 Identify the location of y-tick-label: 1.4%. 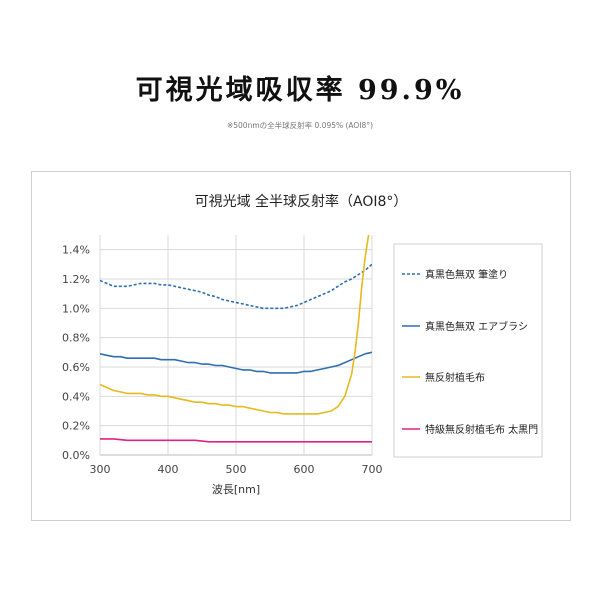
(76, 250).